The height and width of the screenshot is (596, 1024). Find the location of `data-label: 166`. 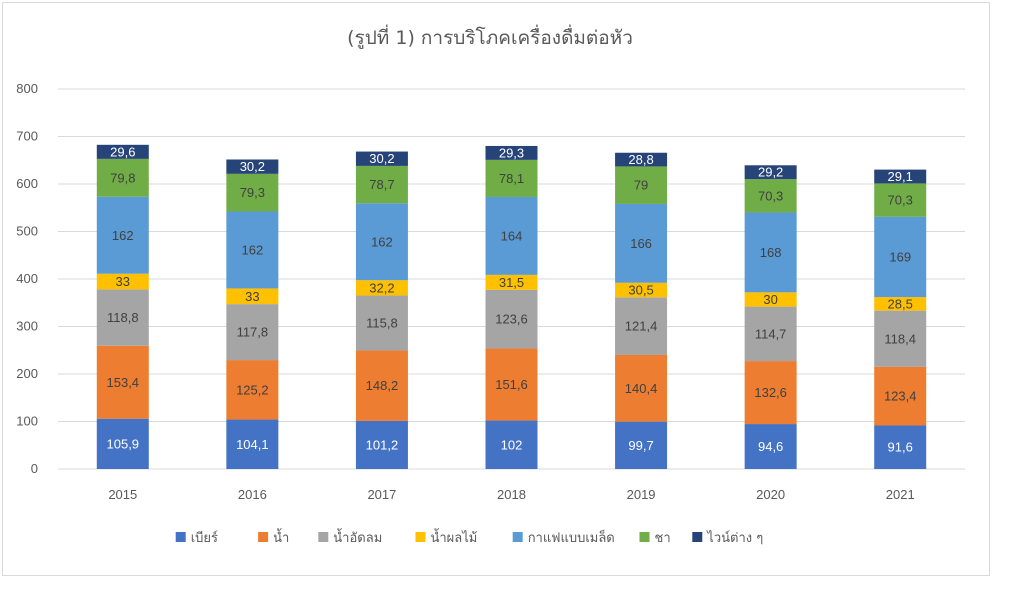

data-label: 166 is located at coordinates (641, 243).